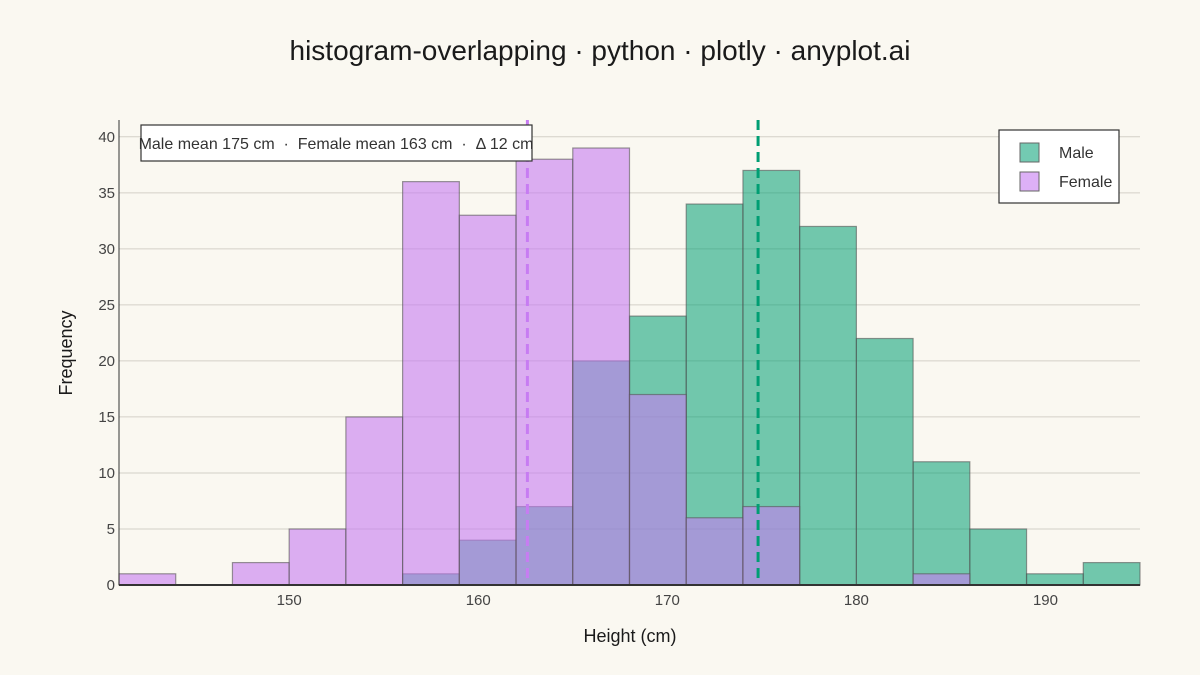 The height and width of the screenshot is (675, 1200). Describe the element at coordinates (1076, 153) in the screenshot. I see `legend-label-male: Male` at that location.